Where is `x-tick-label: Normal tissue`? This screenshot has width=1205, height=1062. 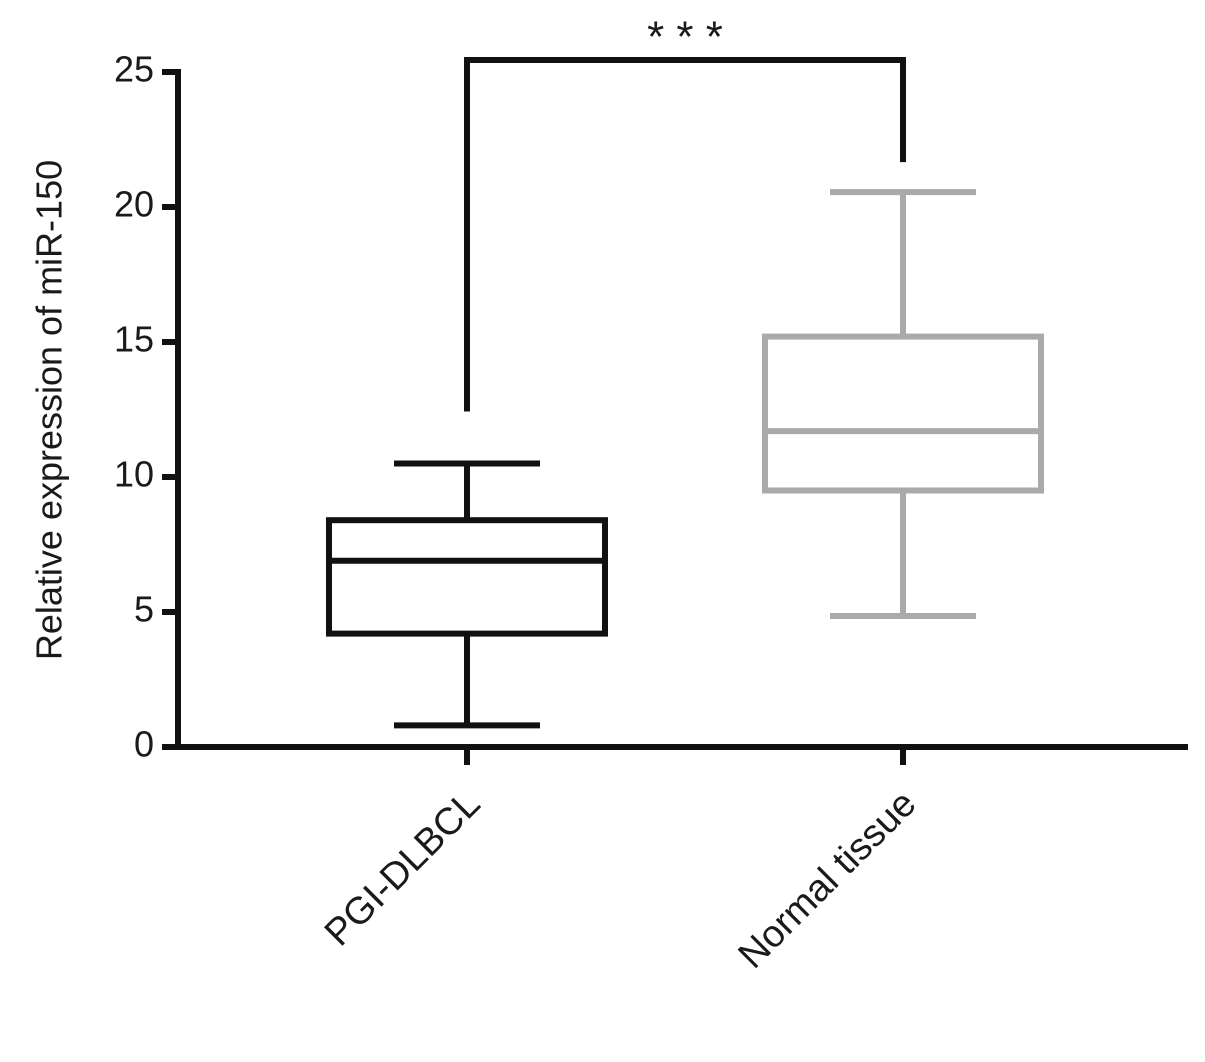
x-tick-label: Normal tissue is located at coordinates (827, 880).